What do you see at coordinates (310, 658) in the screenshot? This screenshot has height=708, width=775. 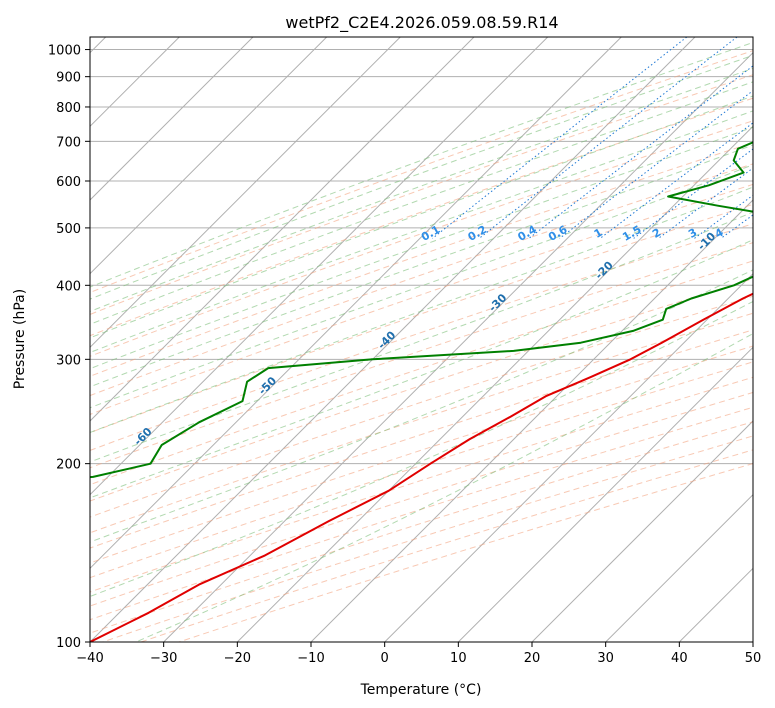 I see `x-tick-label: −10` at bounding box center [310, 658].